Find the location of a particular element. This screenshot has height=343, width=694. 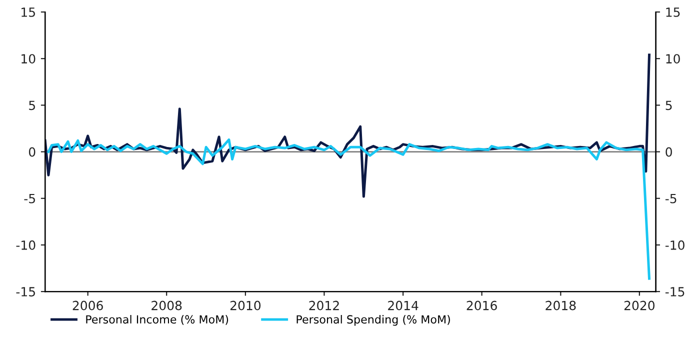

y2-tick-label: -15 is located at coordinates (674, 291).